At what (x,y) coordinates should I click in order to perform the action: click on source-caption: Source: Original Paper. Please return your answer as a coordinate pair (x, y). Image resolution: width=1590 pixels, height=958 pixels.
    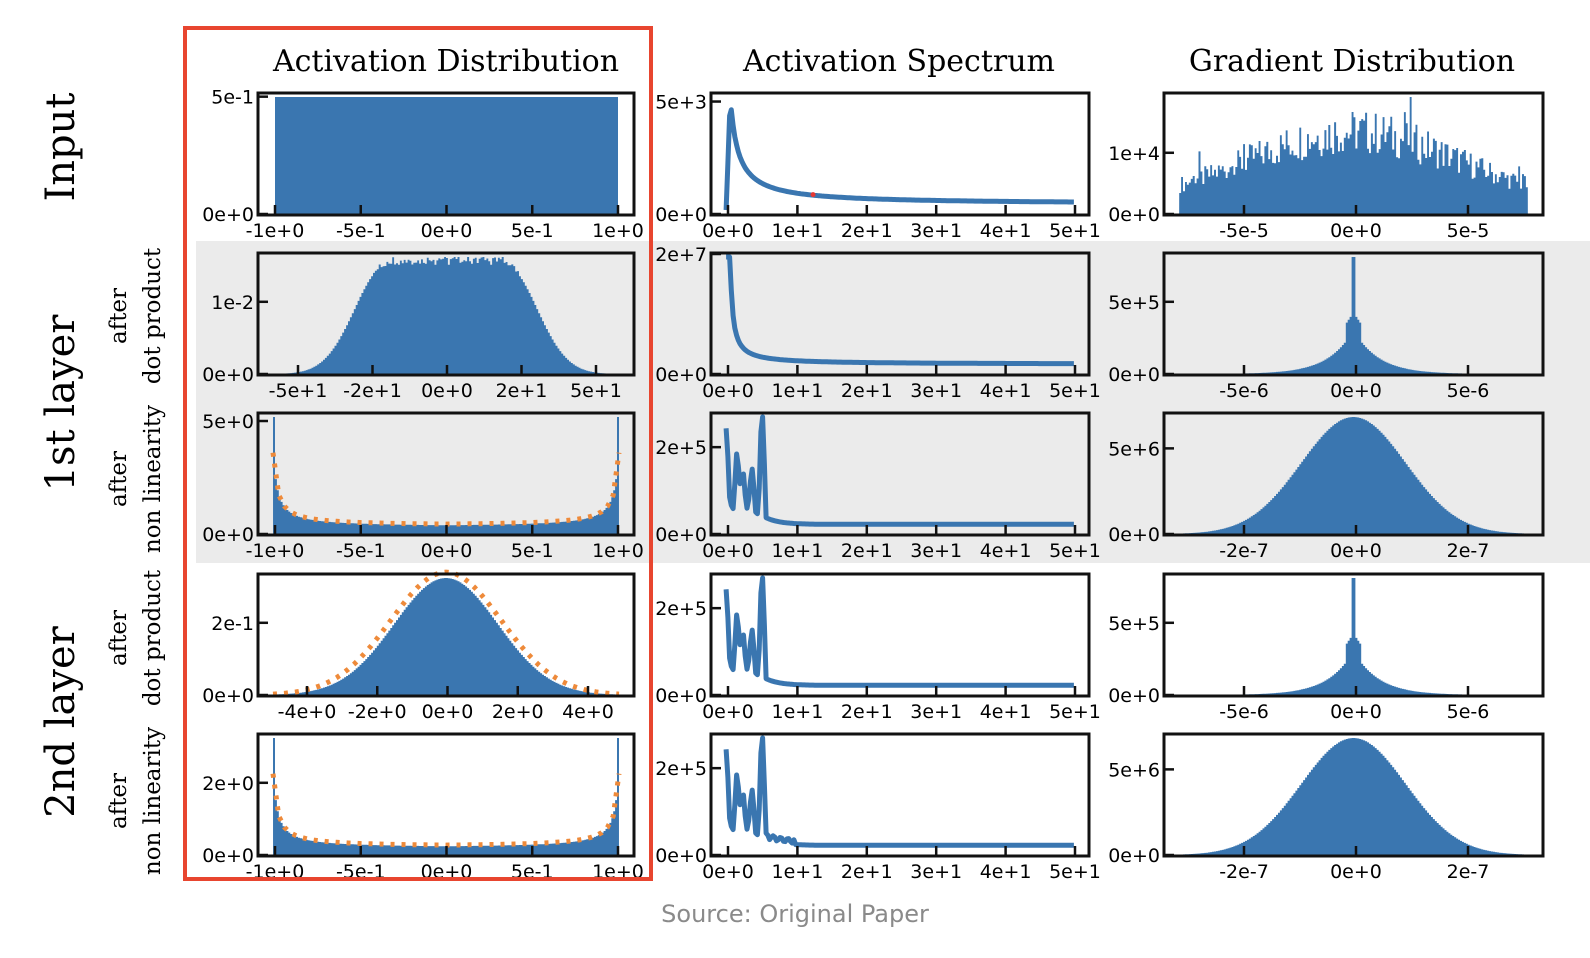
    Looking at the image, I should click on (795, 914).